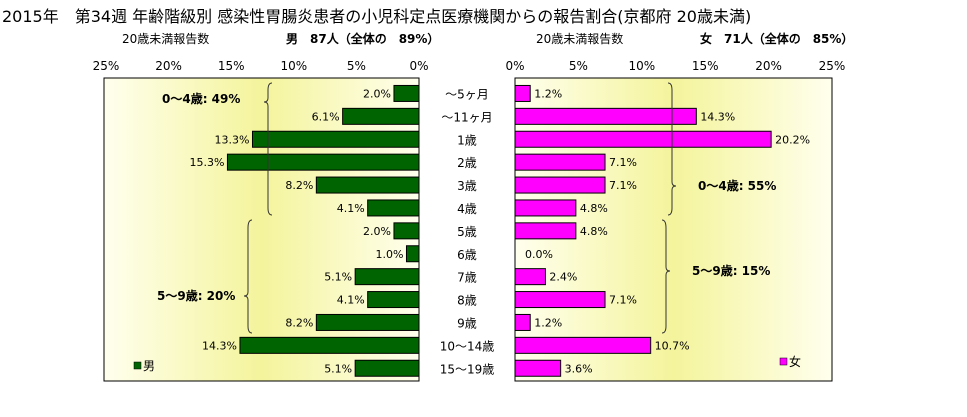 Image resolution: width=967 pixels, height=417 pixels. Describe the element at coordinates (731, 270) in the screenshot. I see `female-annotation-5-9: 5～9歳: 15%` at that location.